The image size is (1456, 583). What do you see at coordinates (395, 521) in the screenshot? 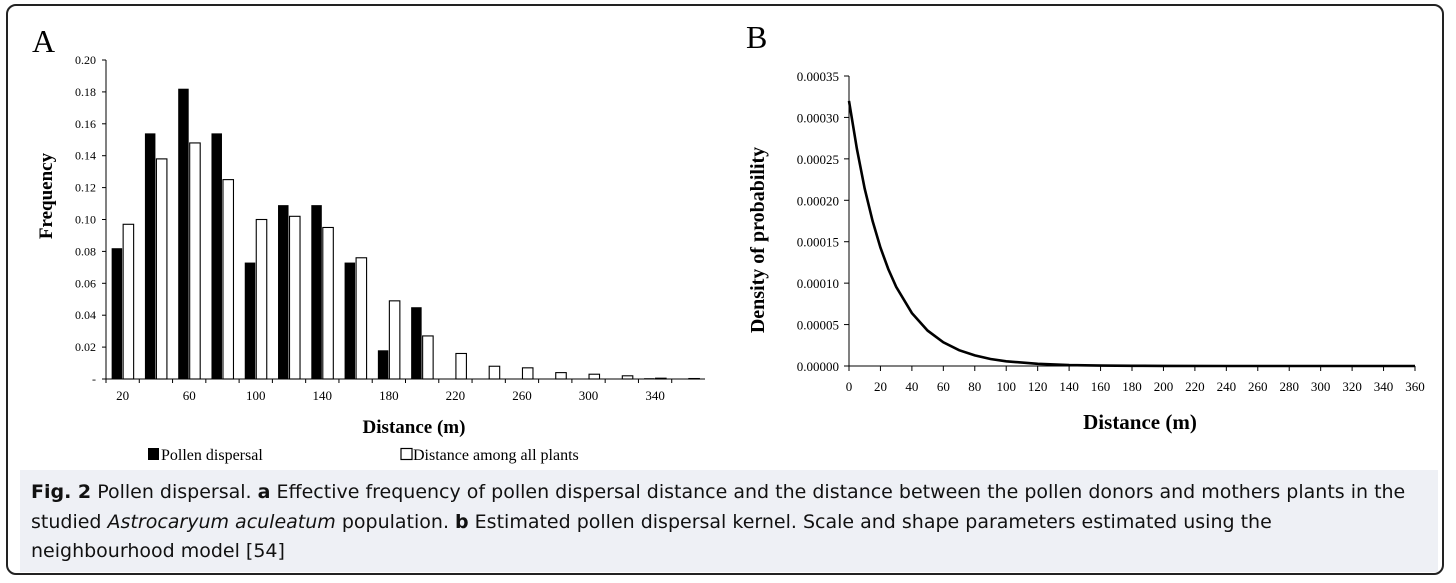
I see `caption-text-2: population.` at bounding box center [395, 521].